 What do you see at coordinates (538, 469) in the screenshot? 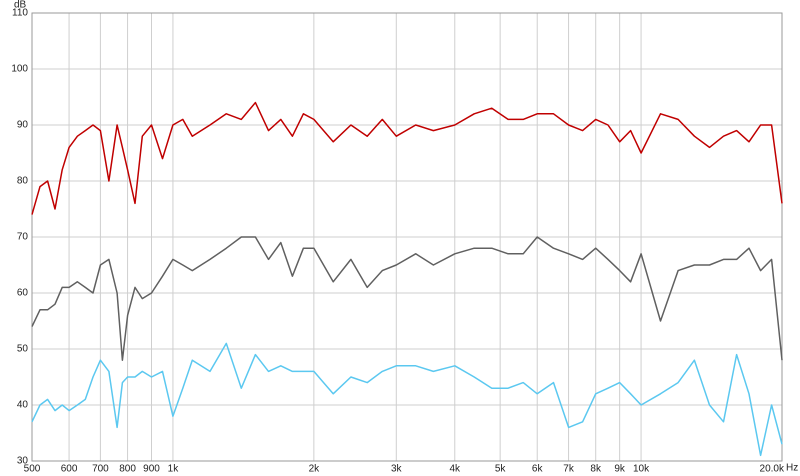
I see `x-tick-label: 6k` at bounding box center [538, 469].